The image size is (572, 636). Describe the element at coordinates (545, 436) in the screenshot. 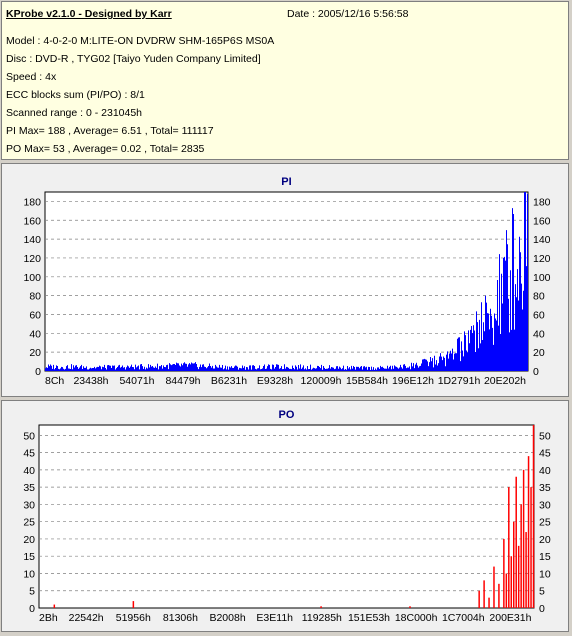

I see `po-ytick-right: 50` at that location.